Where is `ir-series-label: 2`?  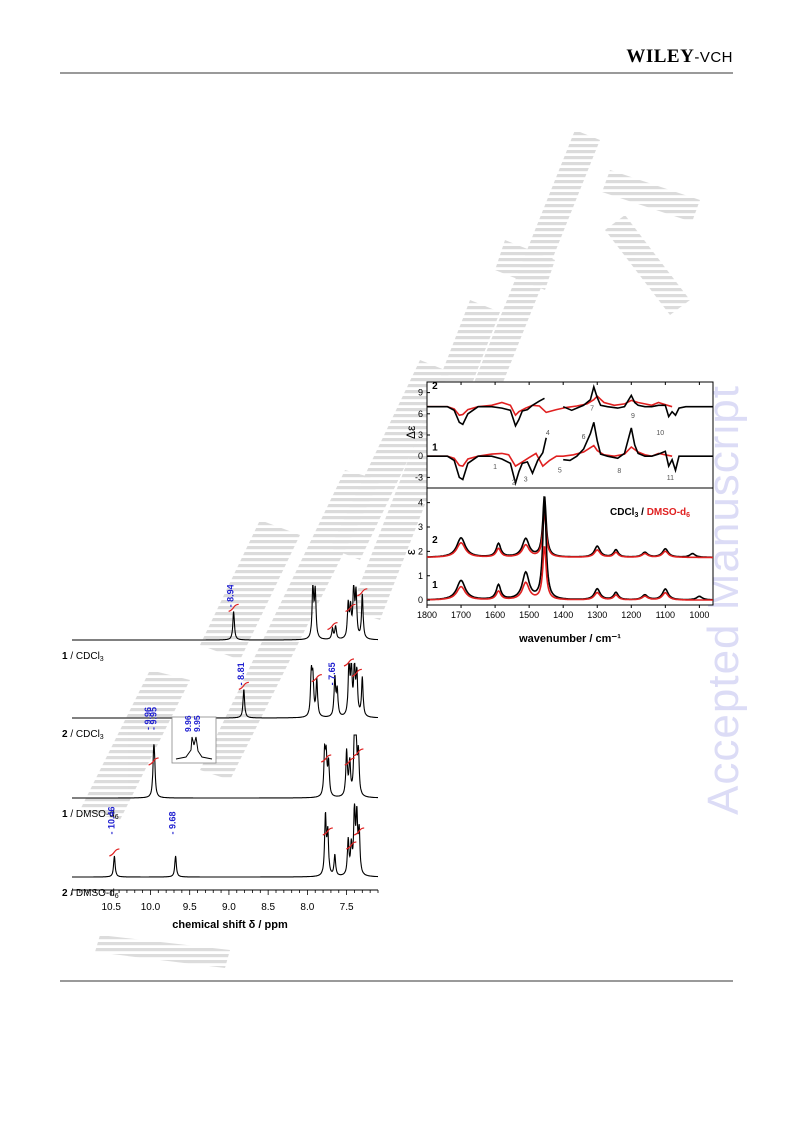 ir-series-label: 2 is located at coordinates (435, 540).